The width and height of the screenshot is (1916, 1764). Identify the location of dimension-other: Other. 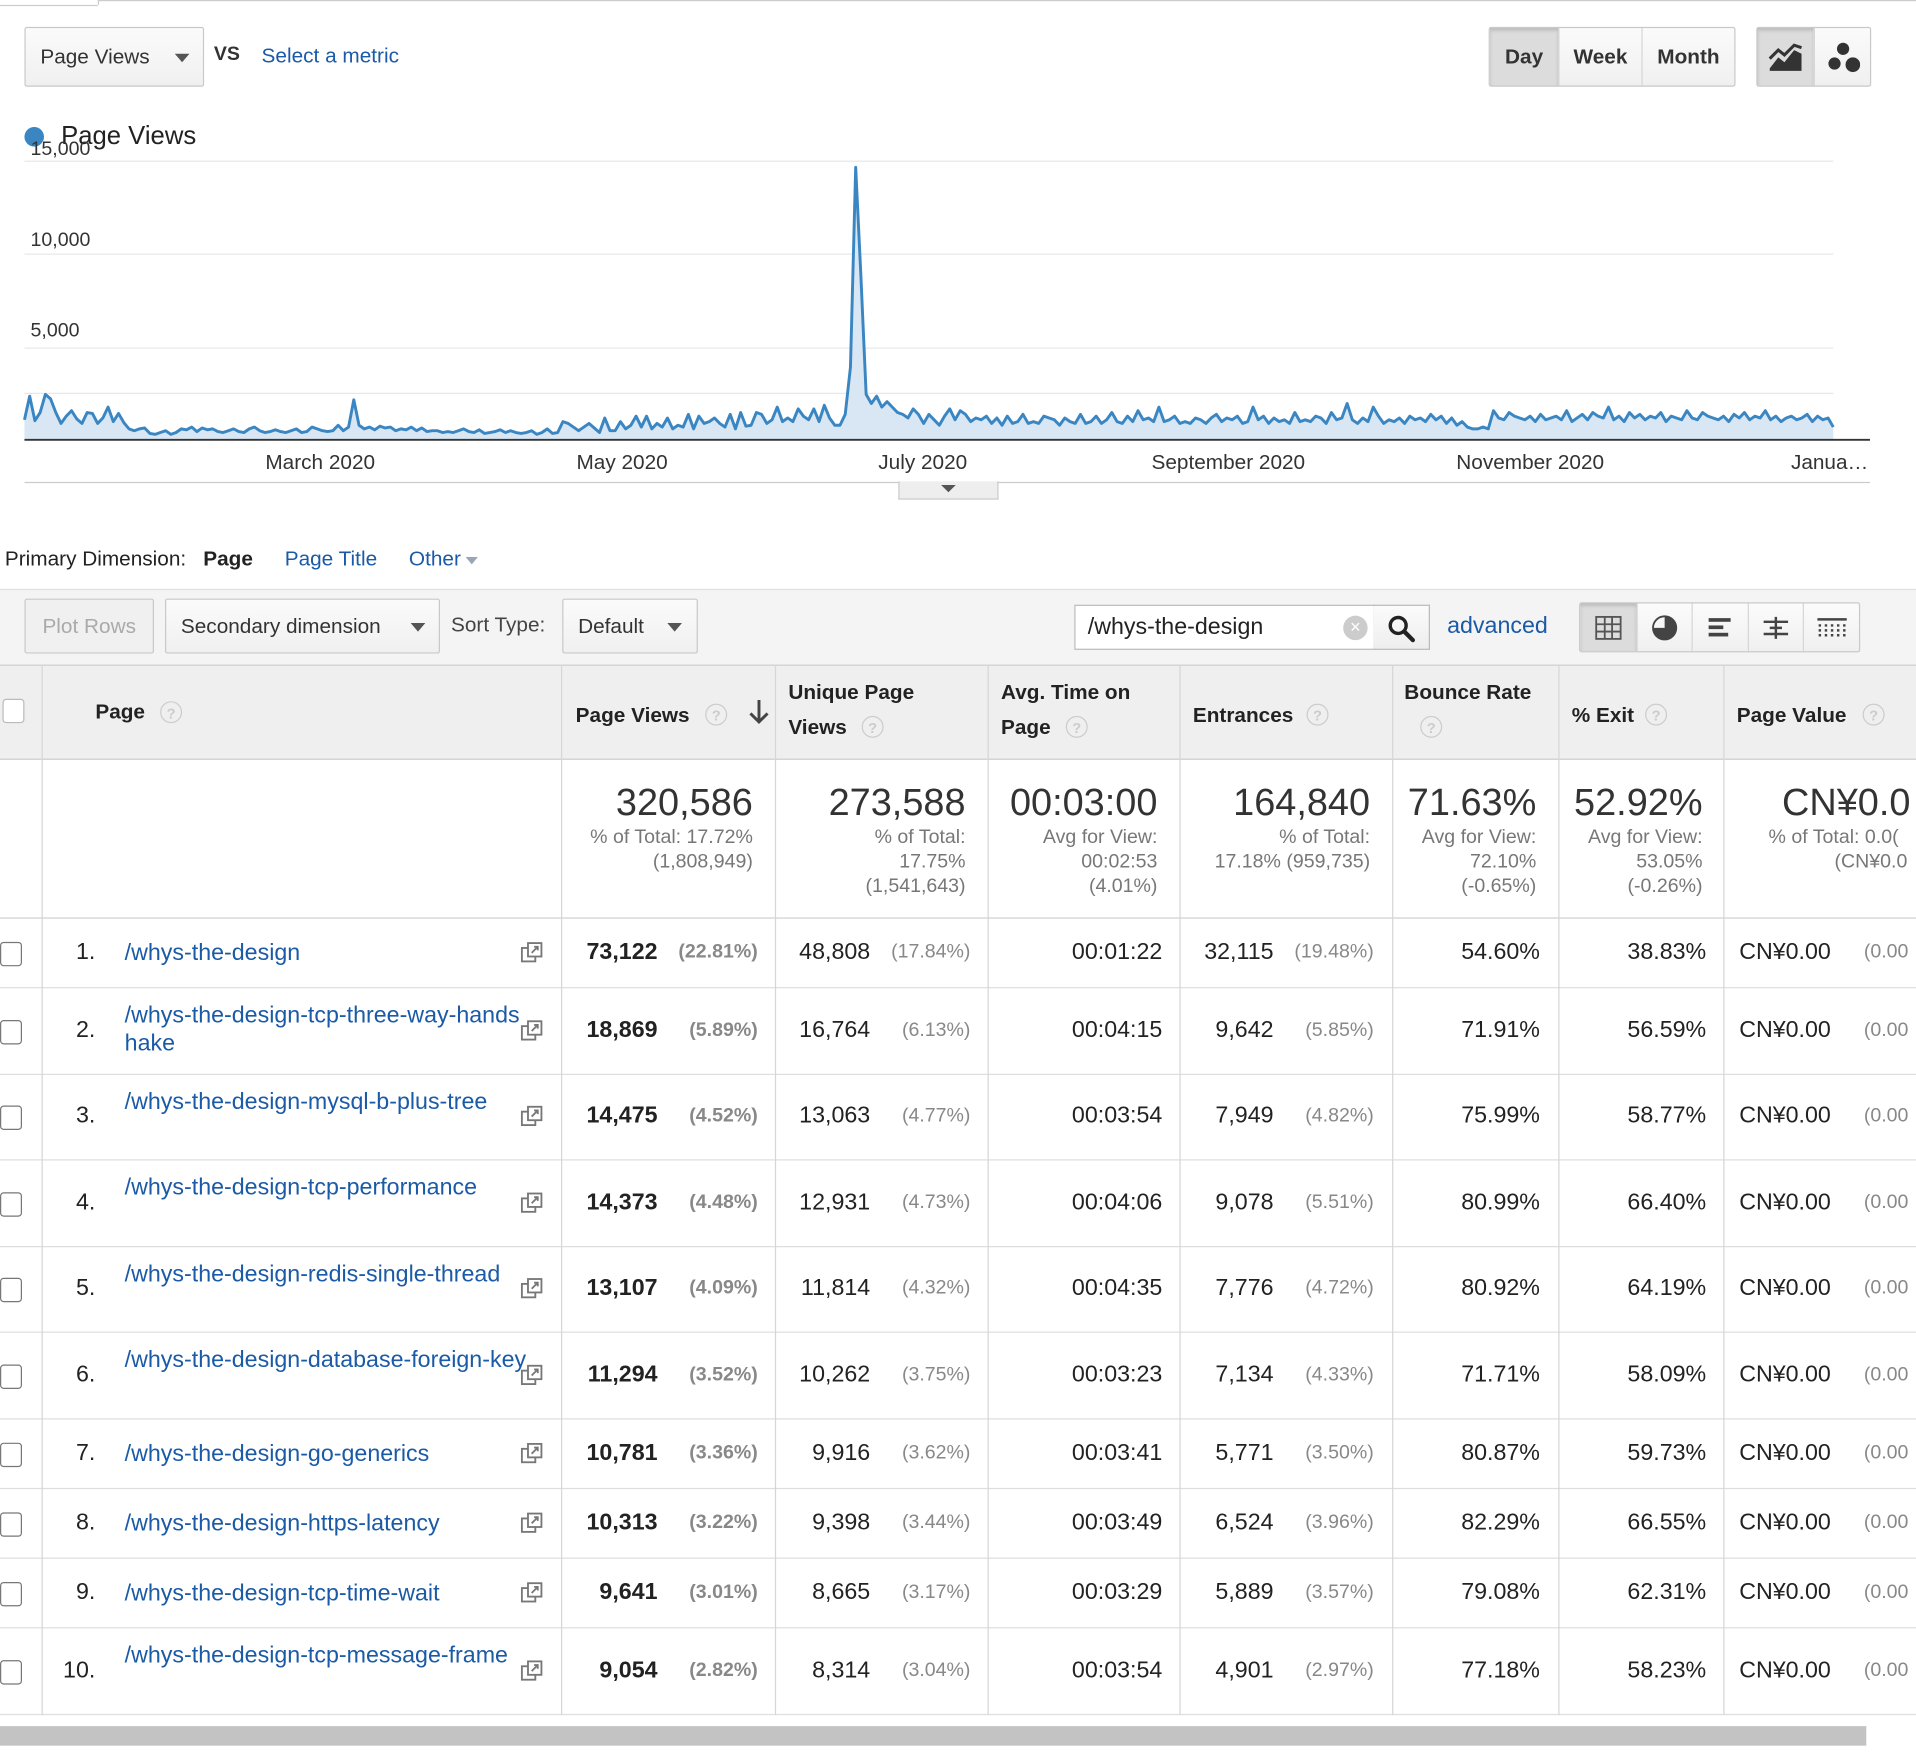
(434, 559).